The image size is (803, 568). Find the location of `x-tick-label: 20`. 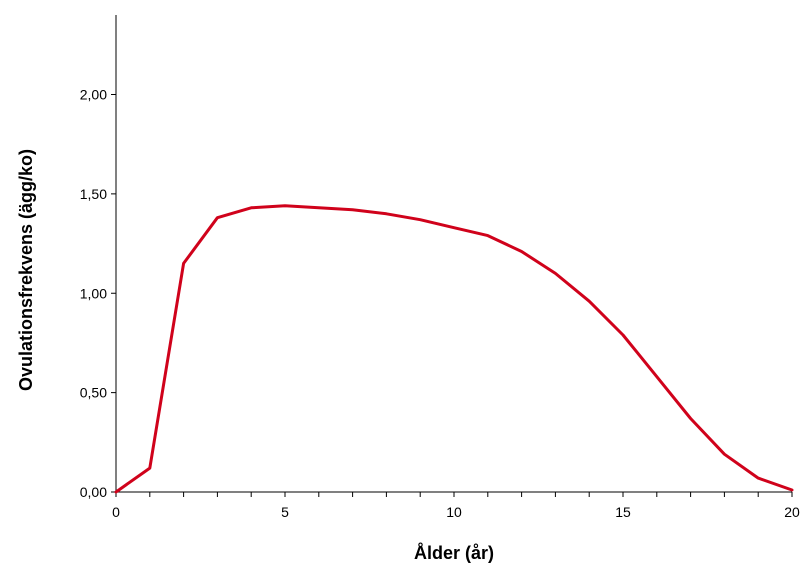

x-tick-label: 20 is located at coordinates (792, 512).